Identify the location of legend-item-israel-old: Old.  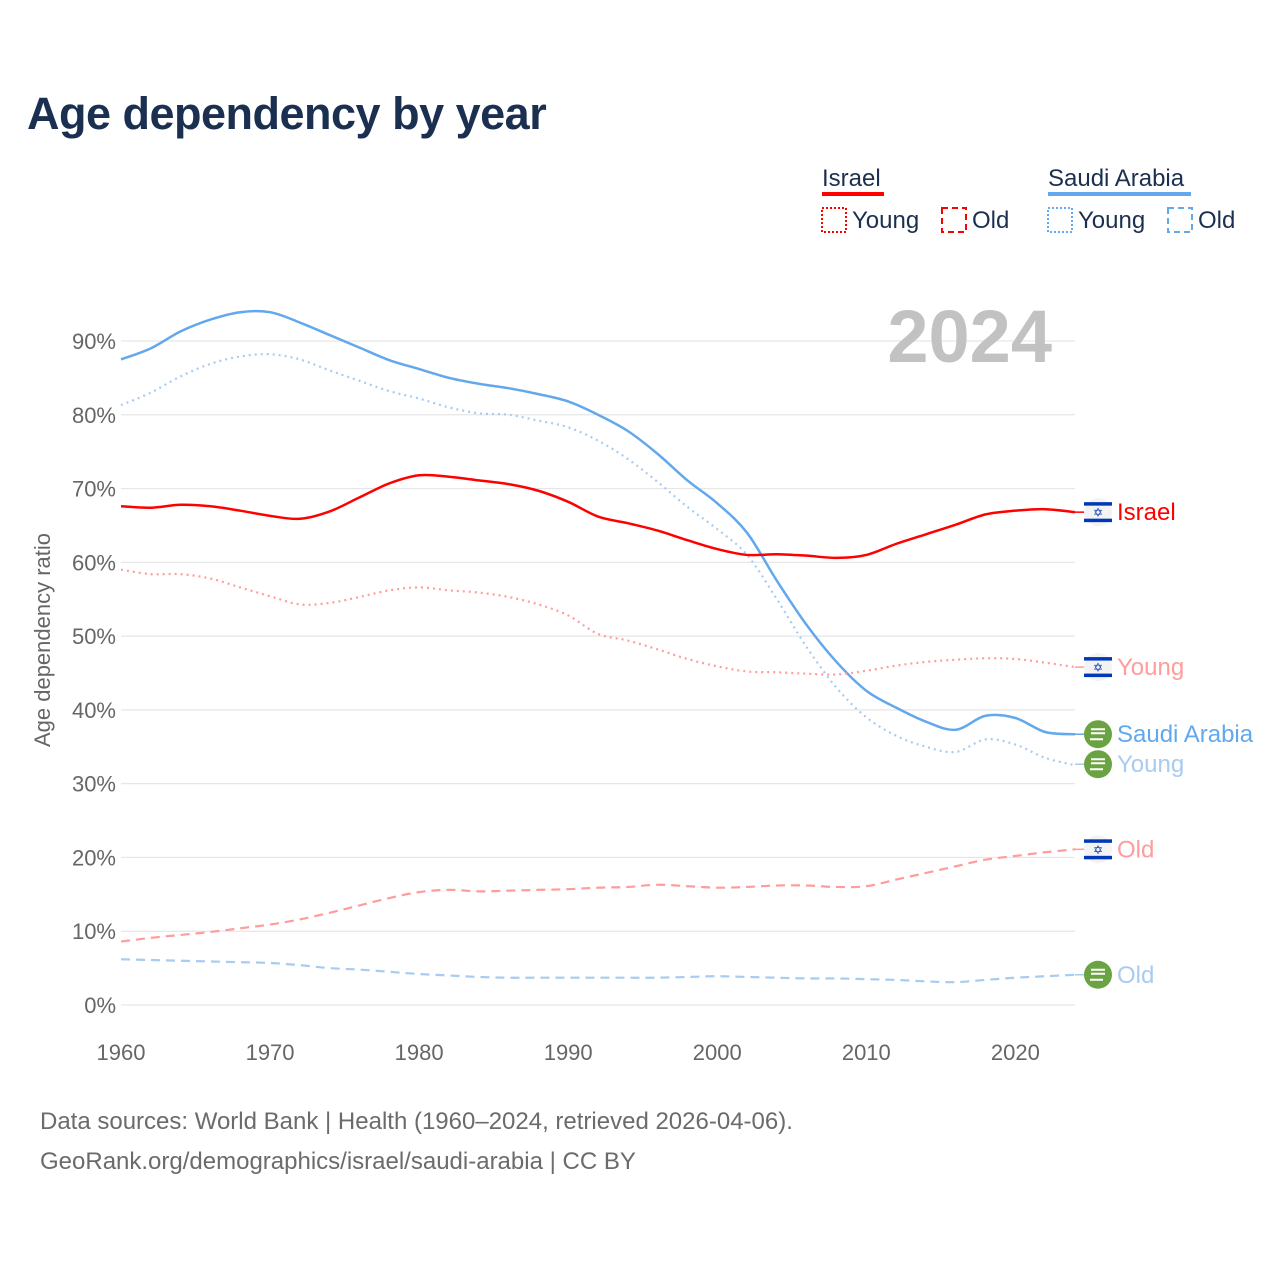
(990, 220).